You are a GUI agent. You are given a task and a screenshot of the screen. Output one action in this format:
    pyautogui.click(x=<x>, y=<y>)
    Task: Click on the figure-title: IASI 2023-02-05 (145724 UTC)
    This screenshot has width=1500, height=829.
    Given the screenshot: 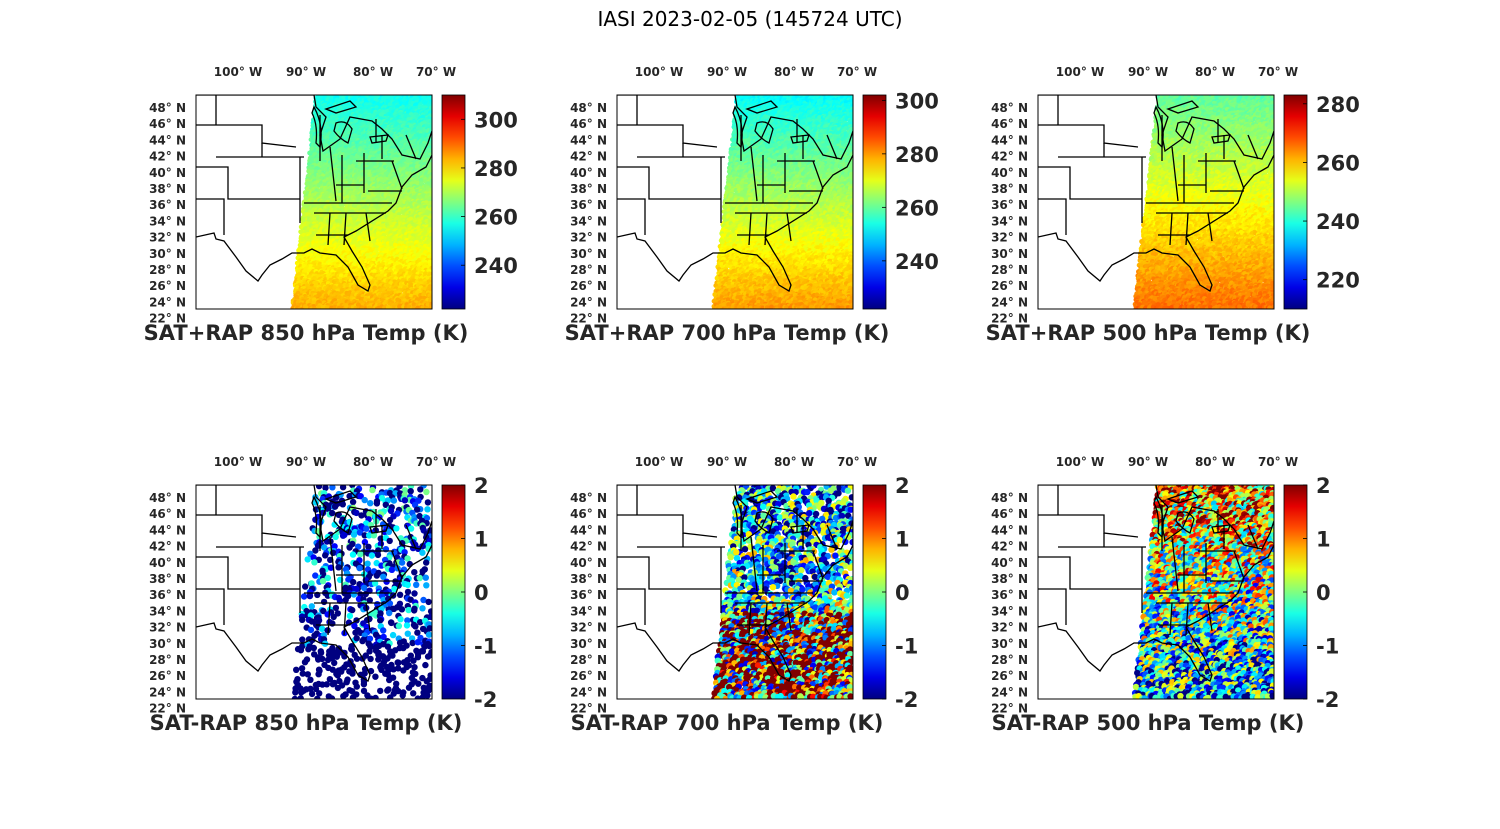 What is the action you would take?
    pyautogui.click(x=750, y=19)
    